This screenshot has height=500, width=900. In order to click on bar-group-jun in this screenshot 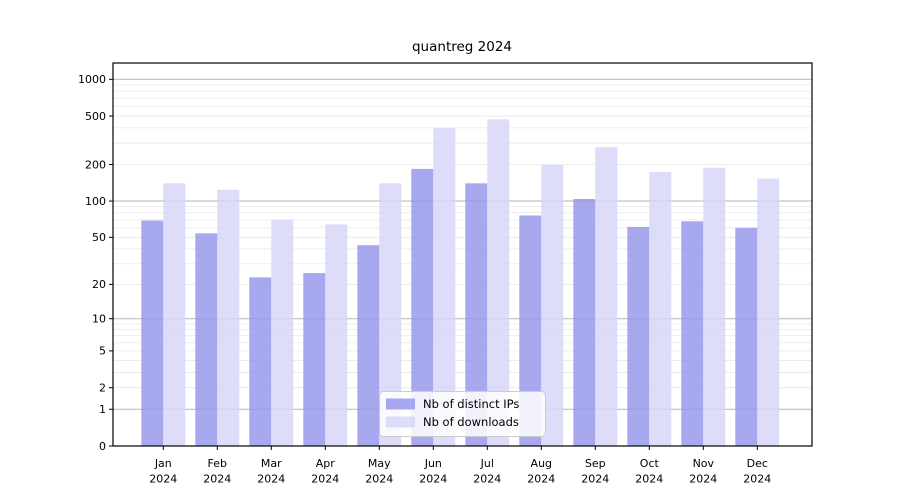, I will do `click(433, 287)`.